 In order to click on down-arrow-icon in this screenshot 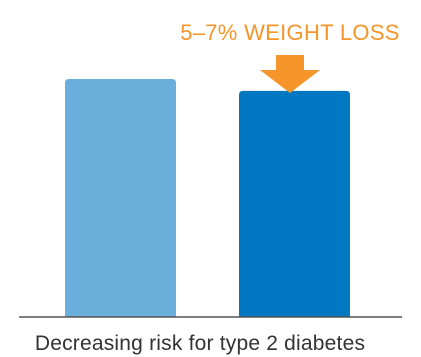, I will do `click(290, 74)`.